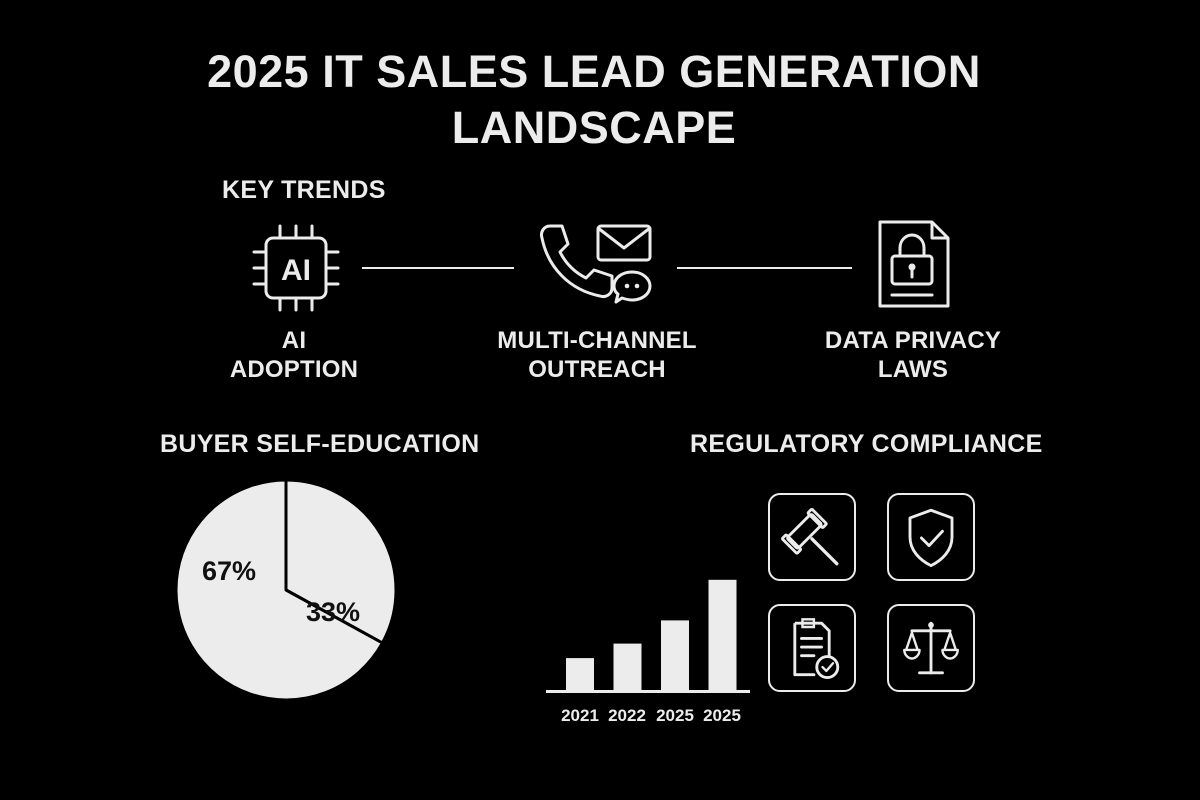  What do you see at coordinates (913, 340) in the screenshot?
I see `trend-label-line: DATA PRIVACY` at bounding box center [913, 340].